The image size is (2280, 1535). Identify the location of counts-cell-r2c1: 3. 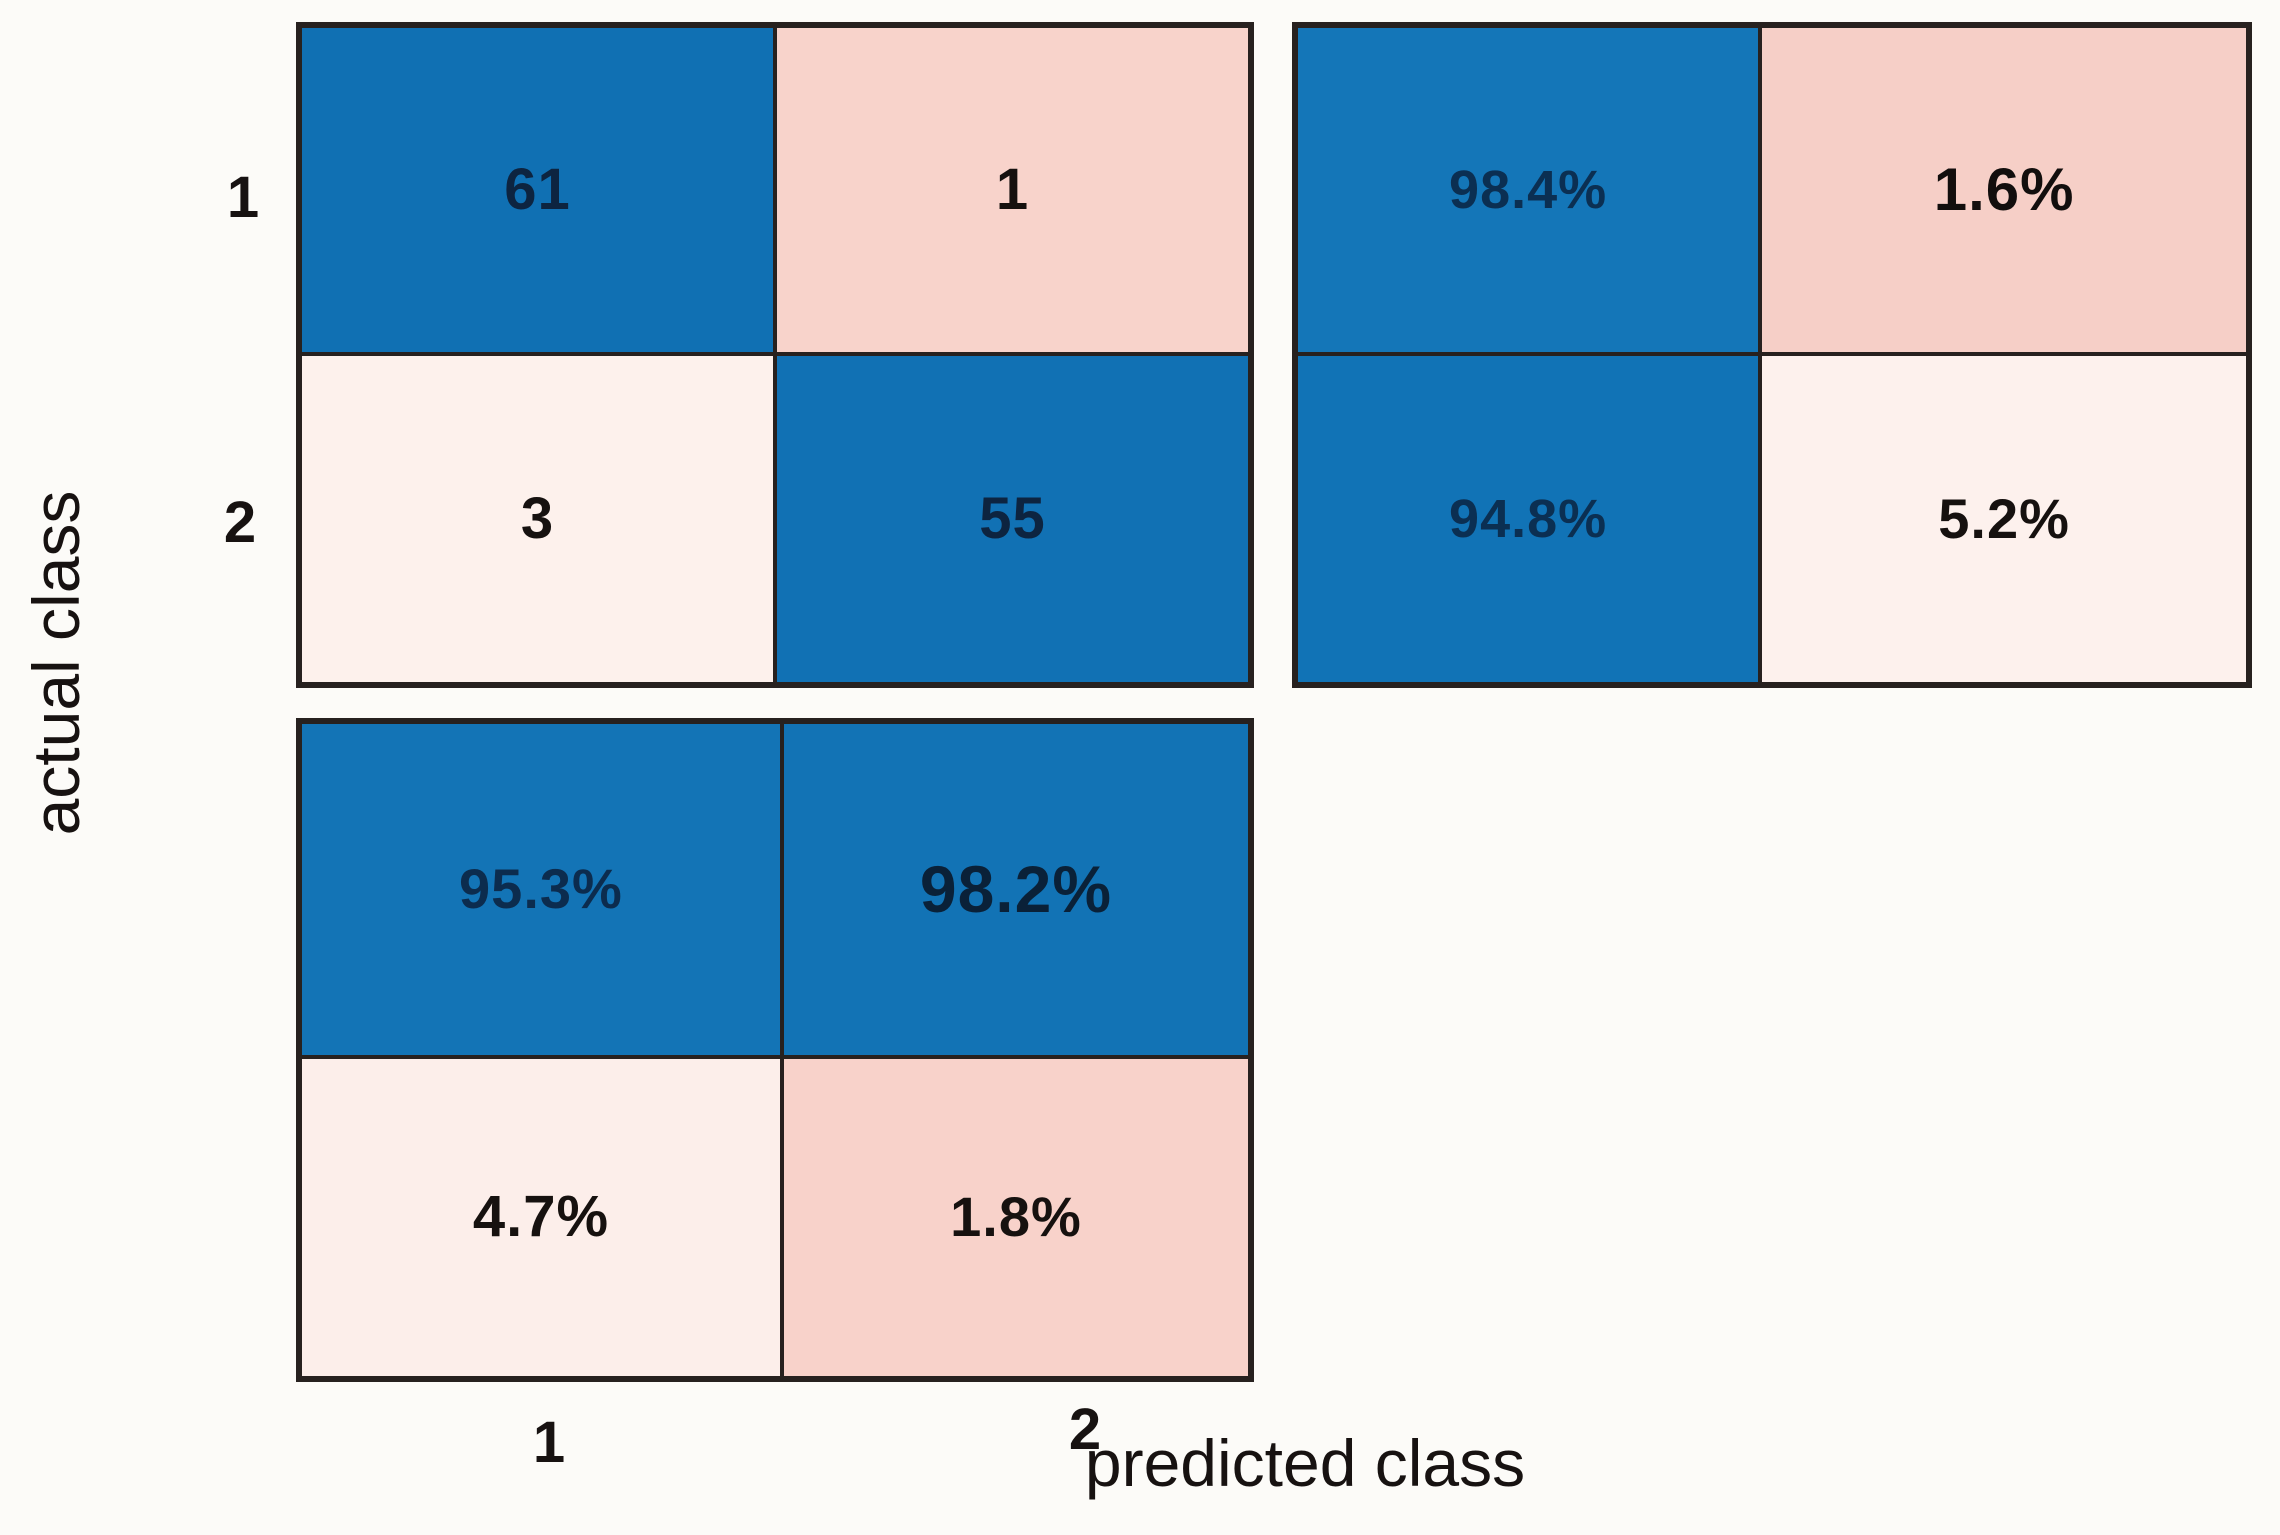
(537, 519).